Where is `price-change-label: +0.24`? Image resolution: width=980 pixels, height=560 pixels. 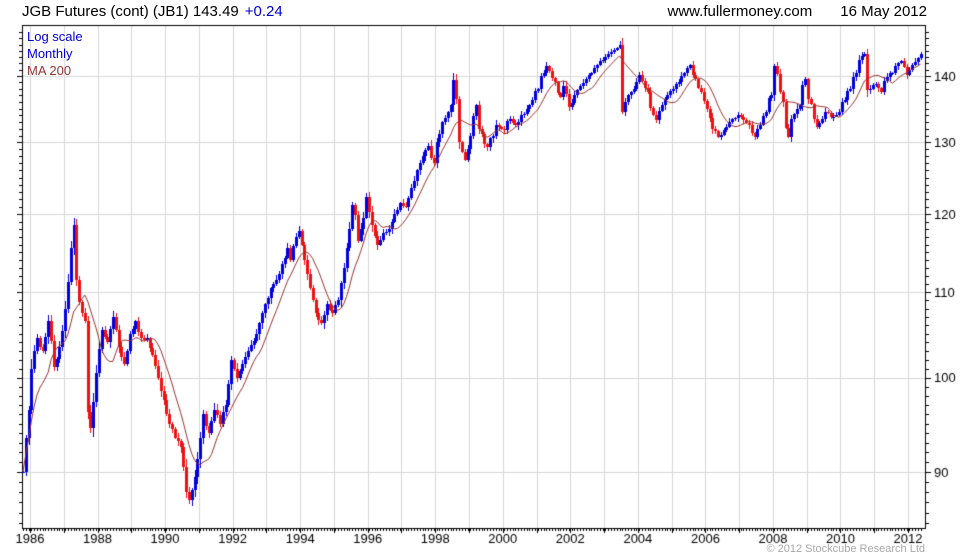
price-change-label: +0.24 is located at coordinates (263, 11).